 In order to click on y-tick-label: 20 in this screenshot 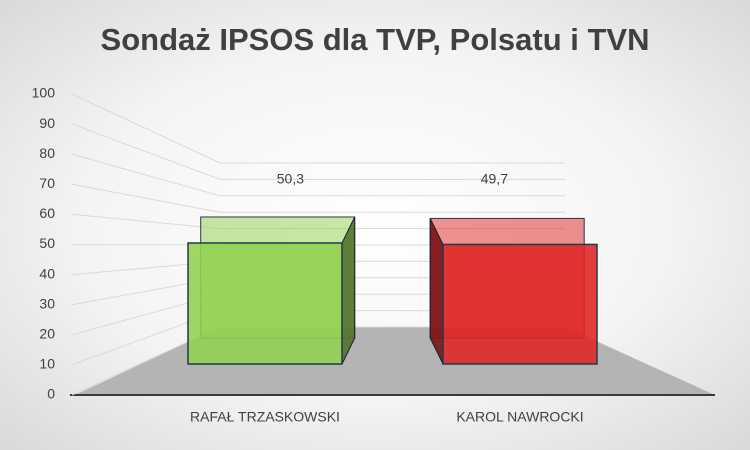, I will do `click(47, 334)`.